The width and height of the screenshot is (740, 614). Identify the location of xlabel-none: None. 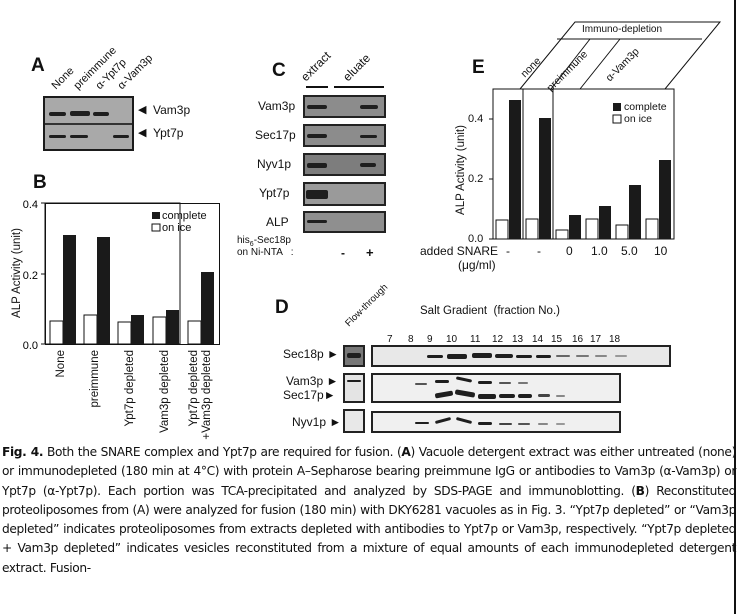
(61, 364).